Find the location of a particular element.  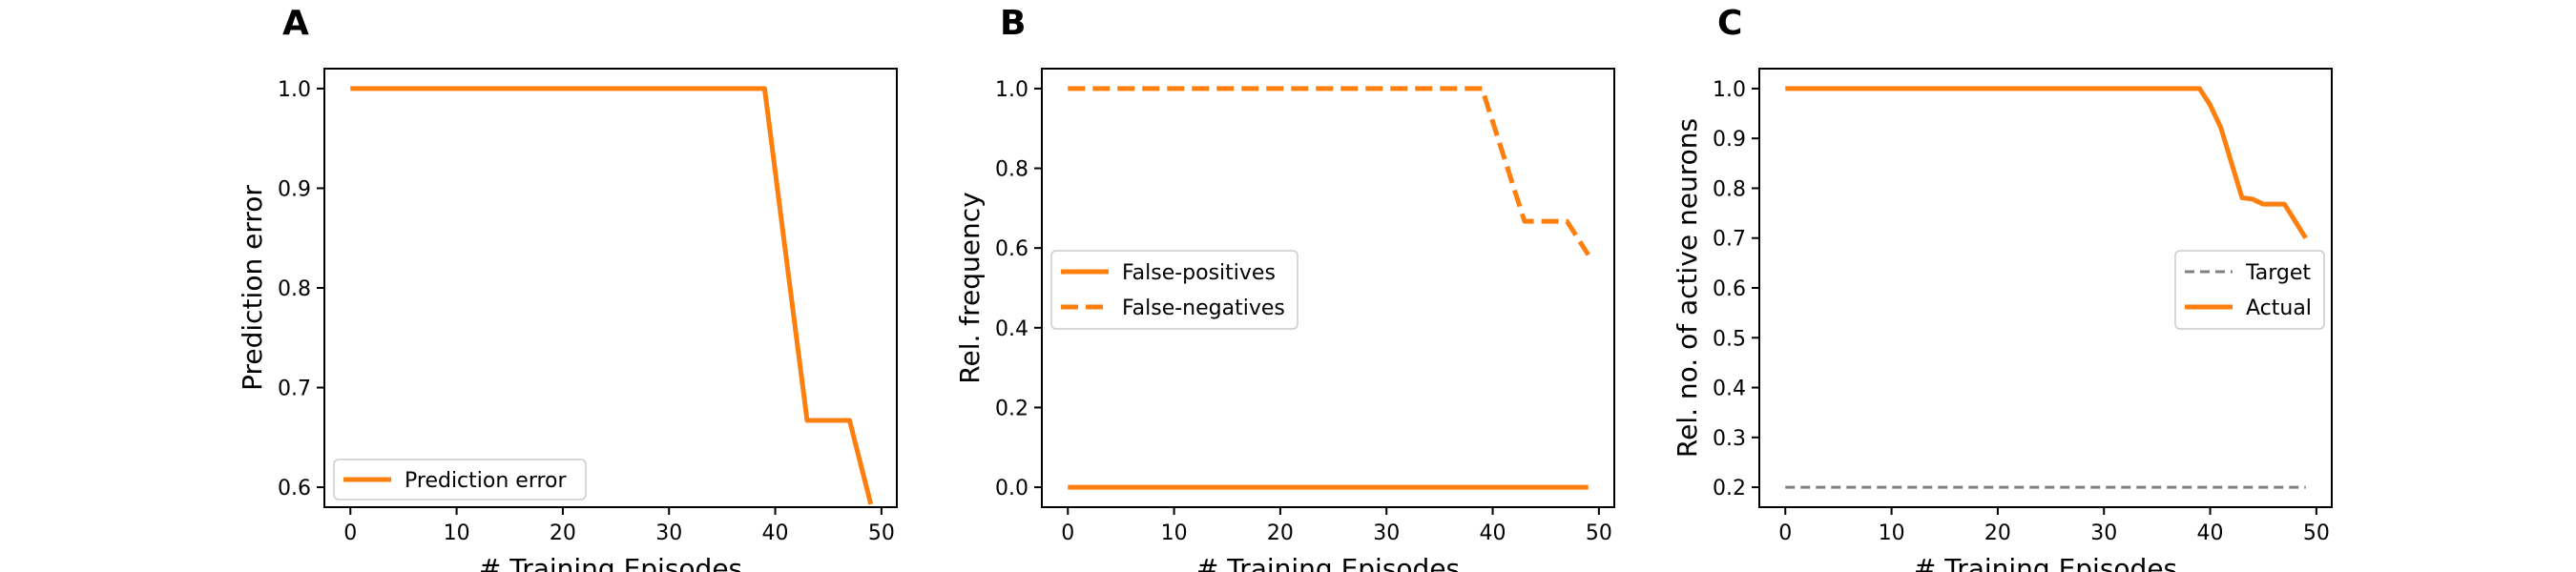

panel-c-series-actual is located at coordinates (2045, 163).